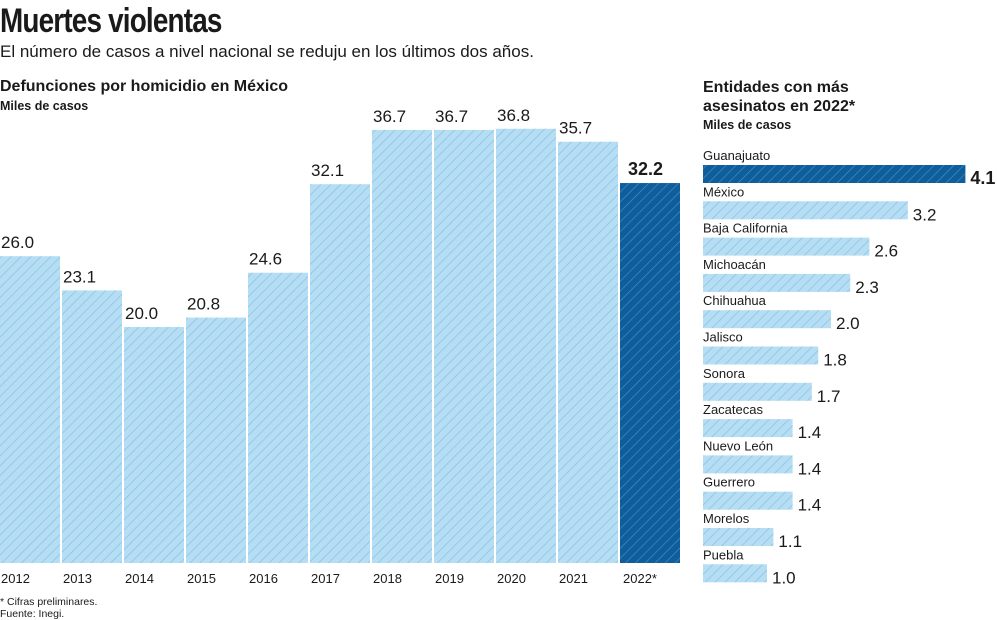 This screenshot has height=620, width=997. Describe the element at coordinates (513, 115) in the screenshot. I see `data-label: 36.8` at that location.